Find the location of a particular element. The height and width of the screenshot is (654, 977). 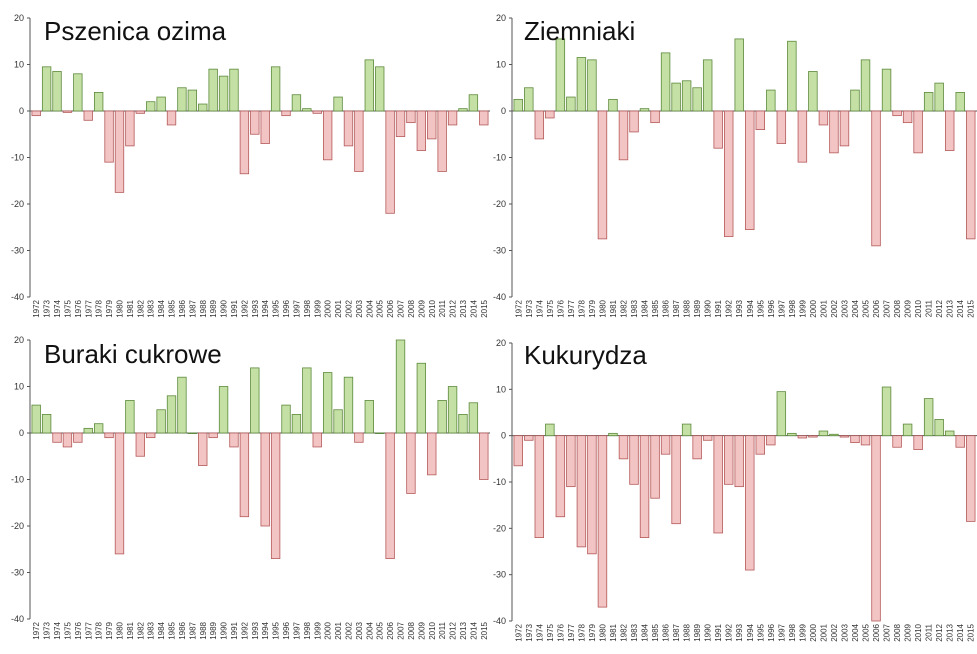

x-tick-label: 1991 is located at coordinates (234, 630).